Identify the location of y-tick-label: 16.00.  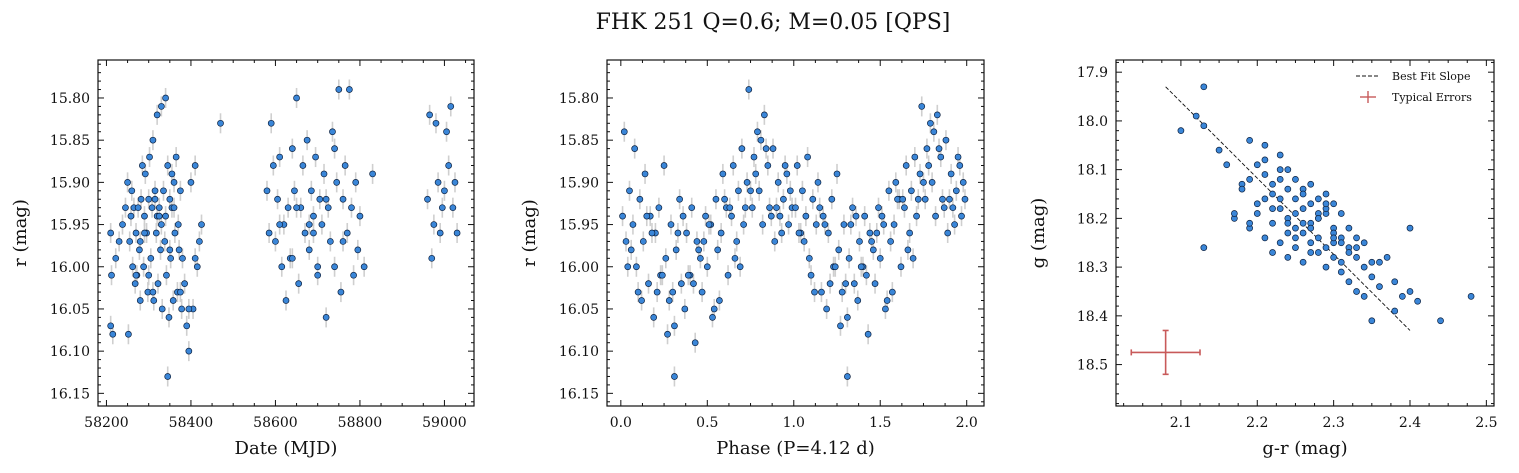
(70, 268).